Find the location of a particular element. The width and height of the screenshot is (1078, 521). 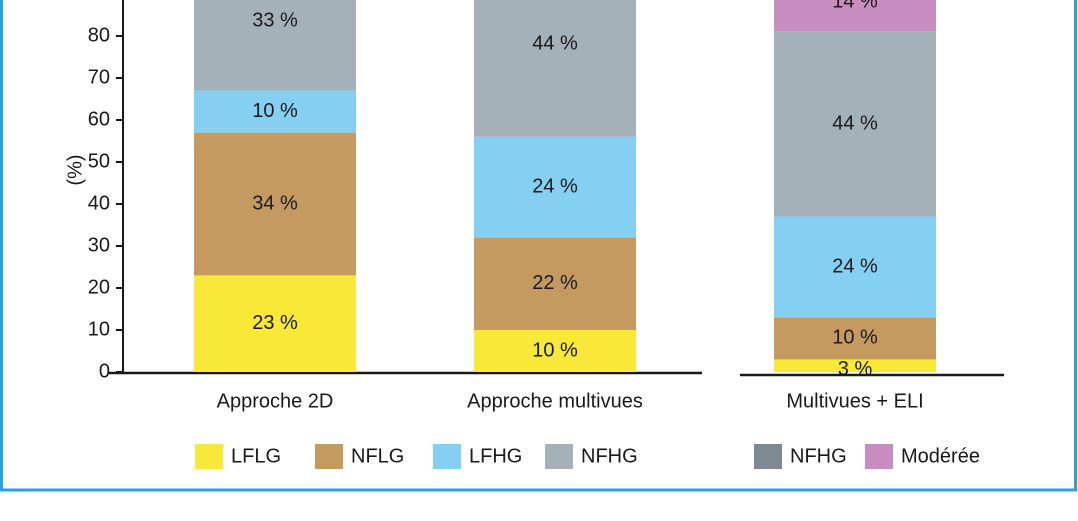

legend-label: NFLG is located at coordinates (377, 456).